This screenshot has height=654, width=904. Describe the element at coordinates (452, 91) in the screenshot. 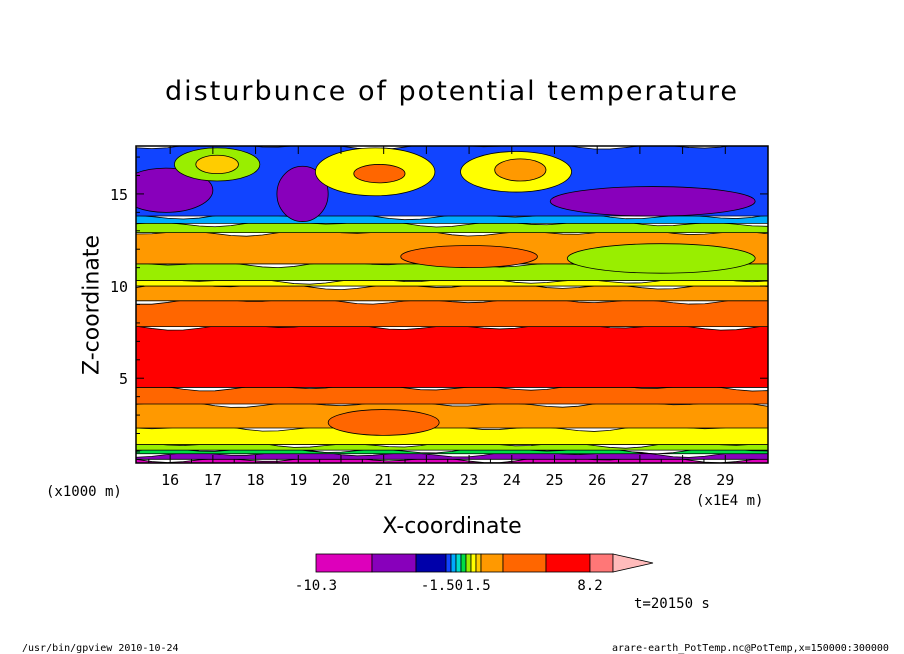

I see `chart-title: disturbunce of potential temperature` at that location.